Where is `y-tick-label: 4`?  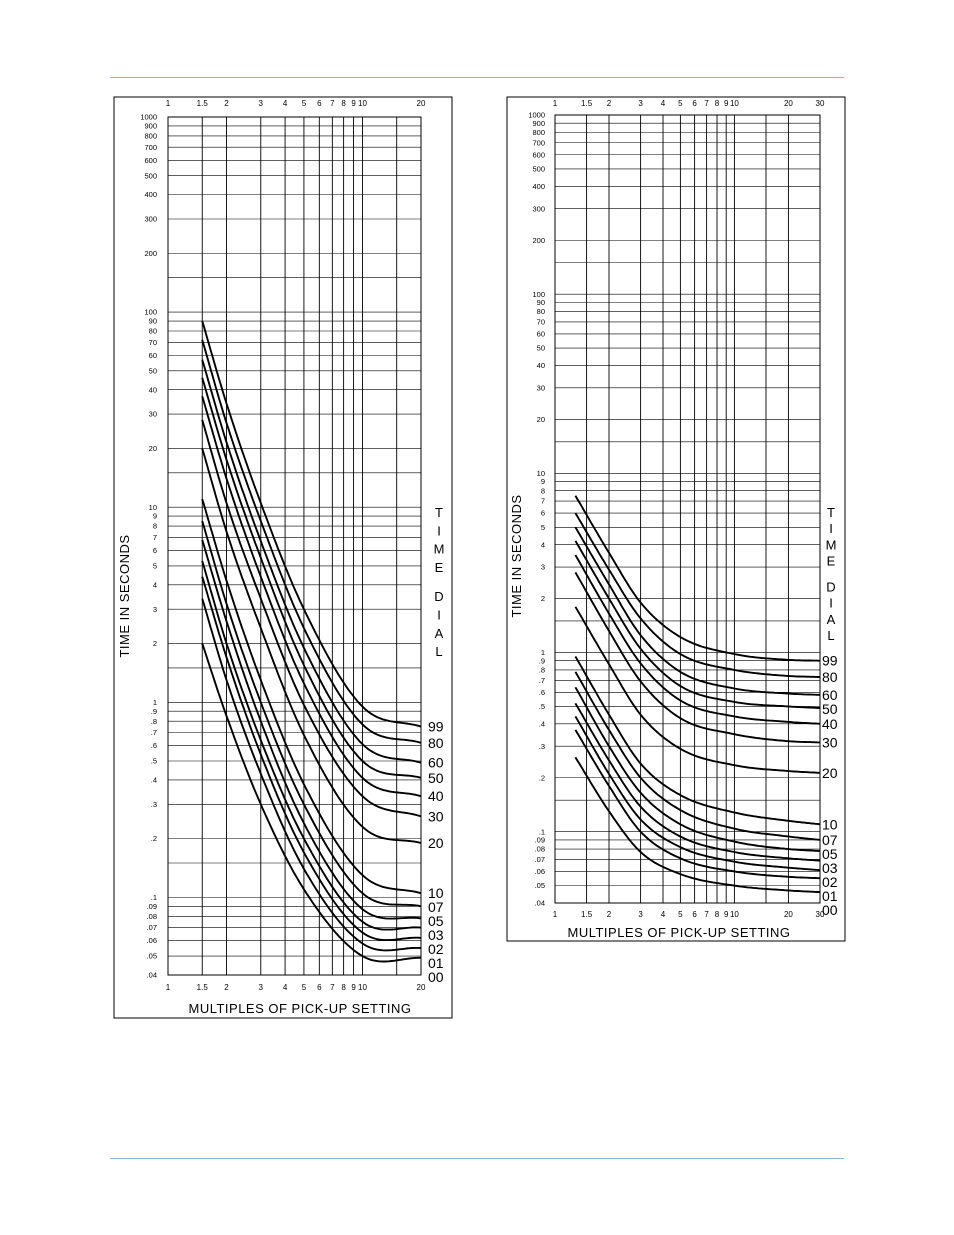 y-tick-label: 4 is located at coordinates (155, 584).